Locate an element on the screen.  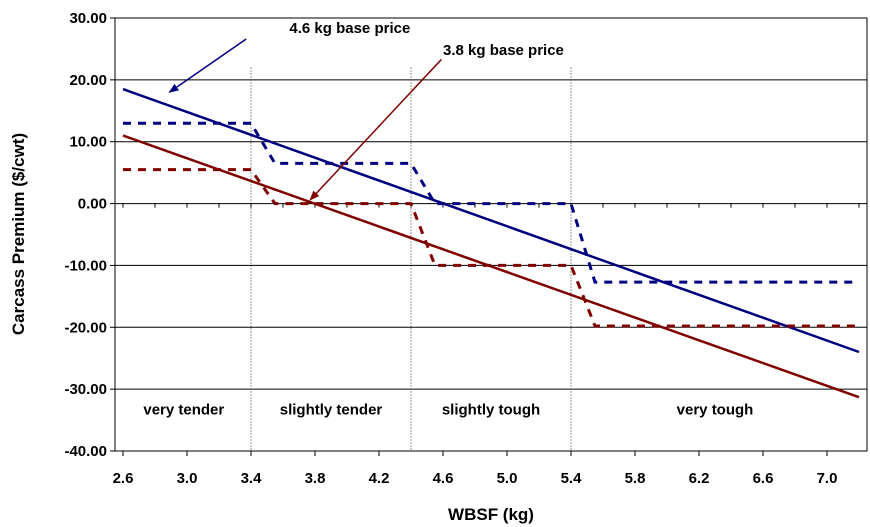
annotation-text: 3.8 kg base price is located at coordinates (503, 50).